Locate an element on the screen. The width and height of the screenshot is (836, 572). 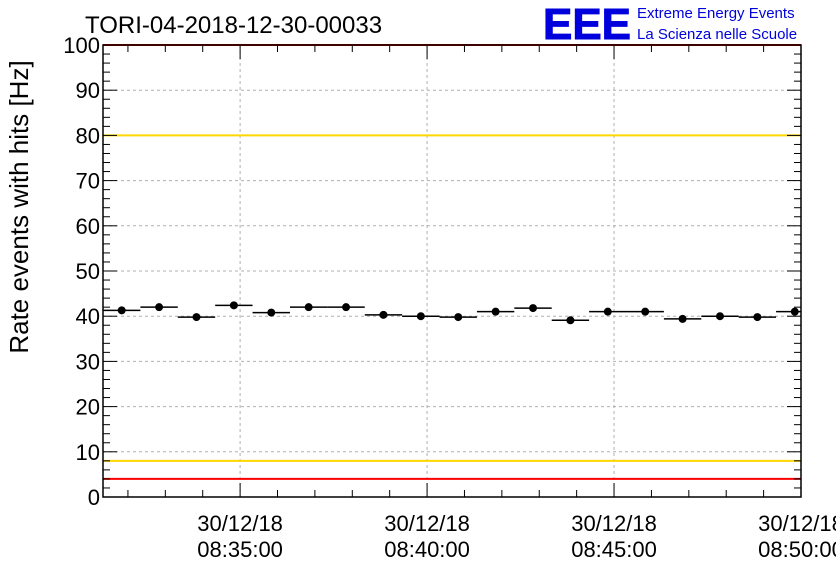
x-tick-label-time: 08:50:00 is located at coordinates (797, 549).